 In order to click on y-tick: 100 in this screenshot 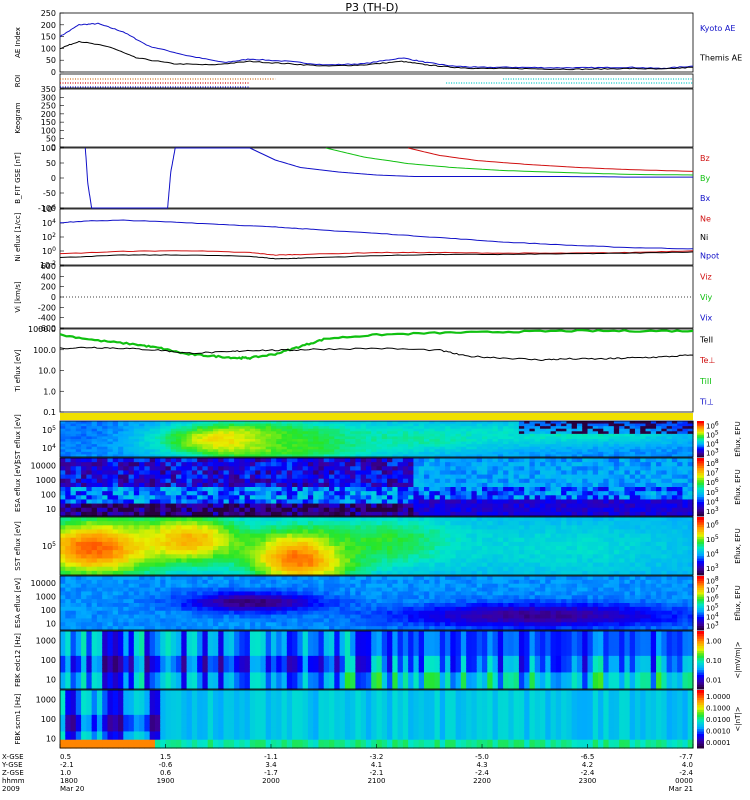, I will do `click(49, 251)`.